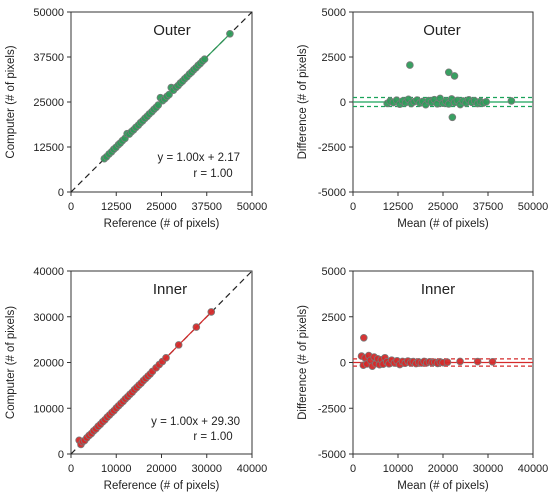  I want to click on y-tick-label: 12500, so click(48, 148).